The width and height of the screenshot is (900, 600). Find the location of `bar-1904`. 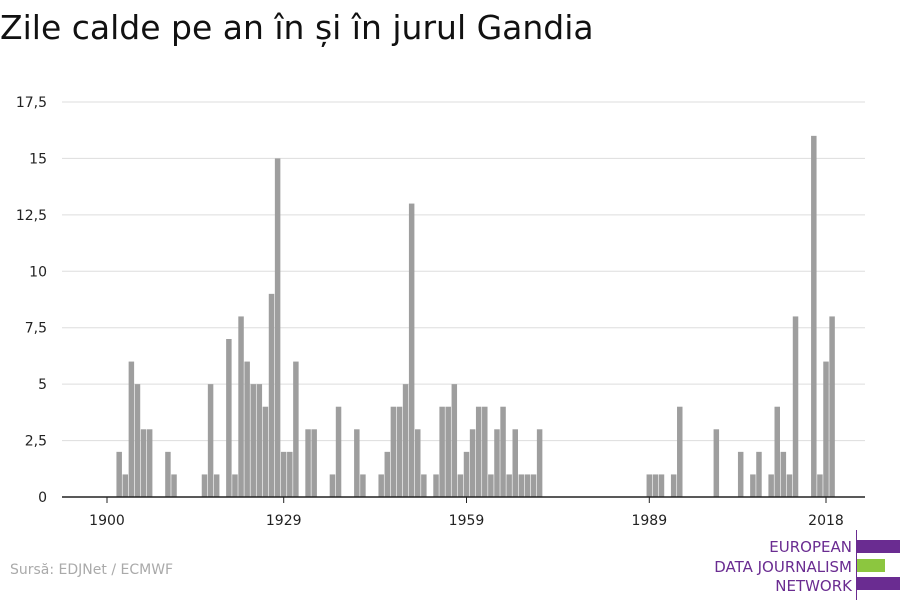

bar-1904 is located at coordinates (131, 429).